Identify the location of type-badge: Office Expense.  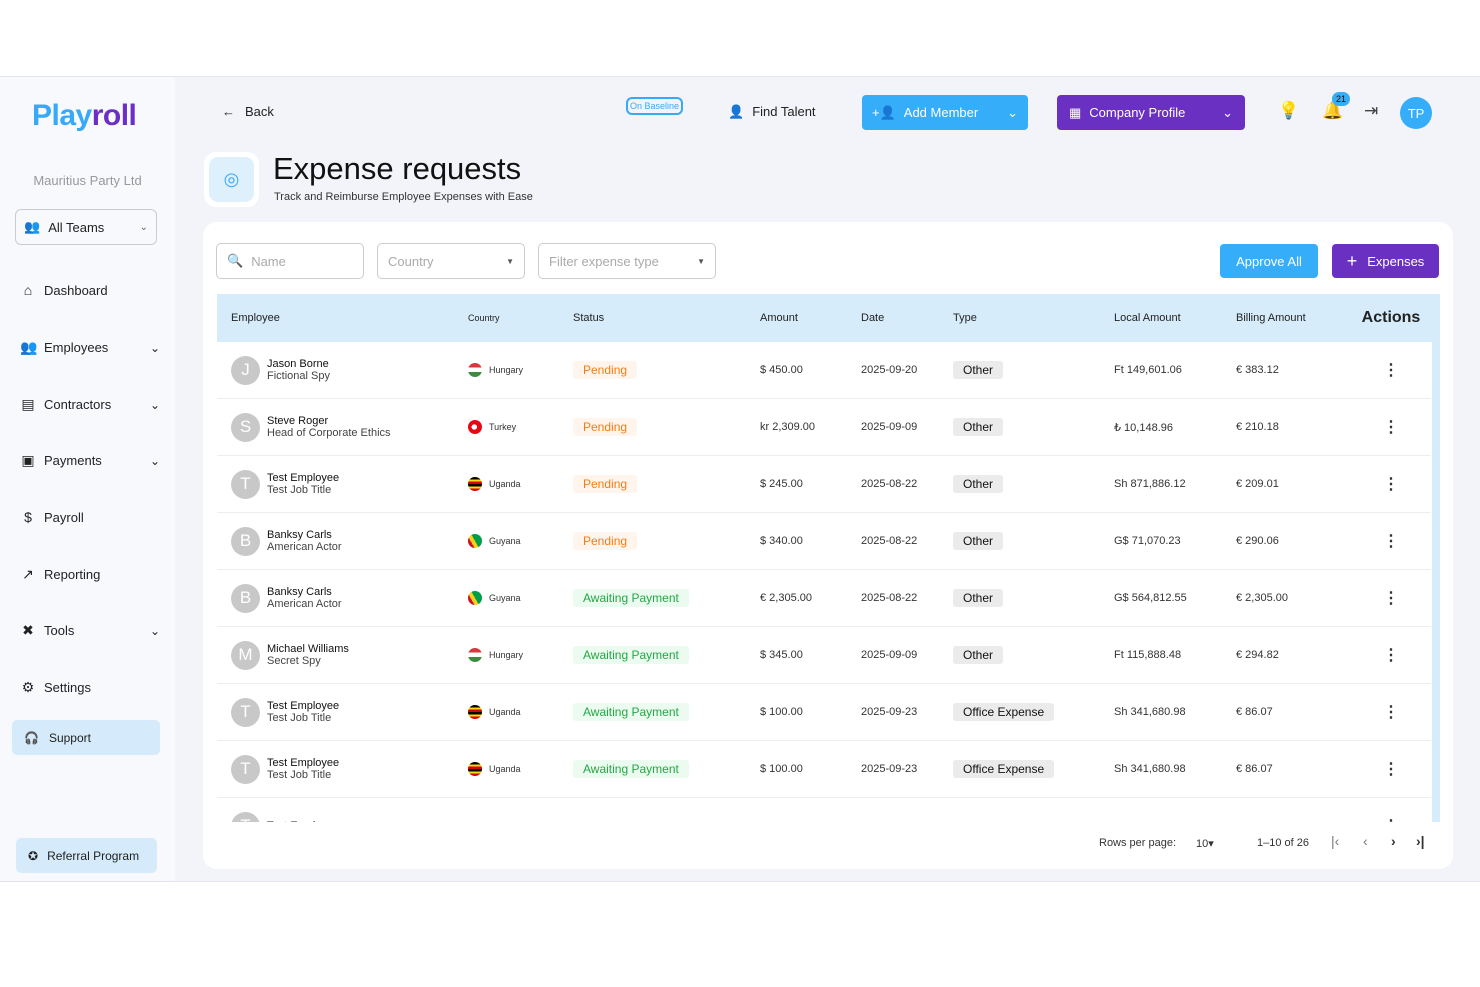
(1004, 712).